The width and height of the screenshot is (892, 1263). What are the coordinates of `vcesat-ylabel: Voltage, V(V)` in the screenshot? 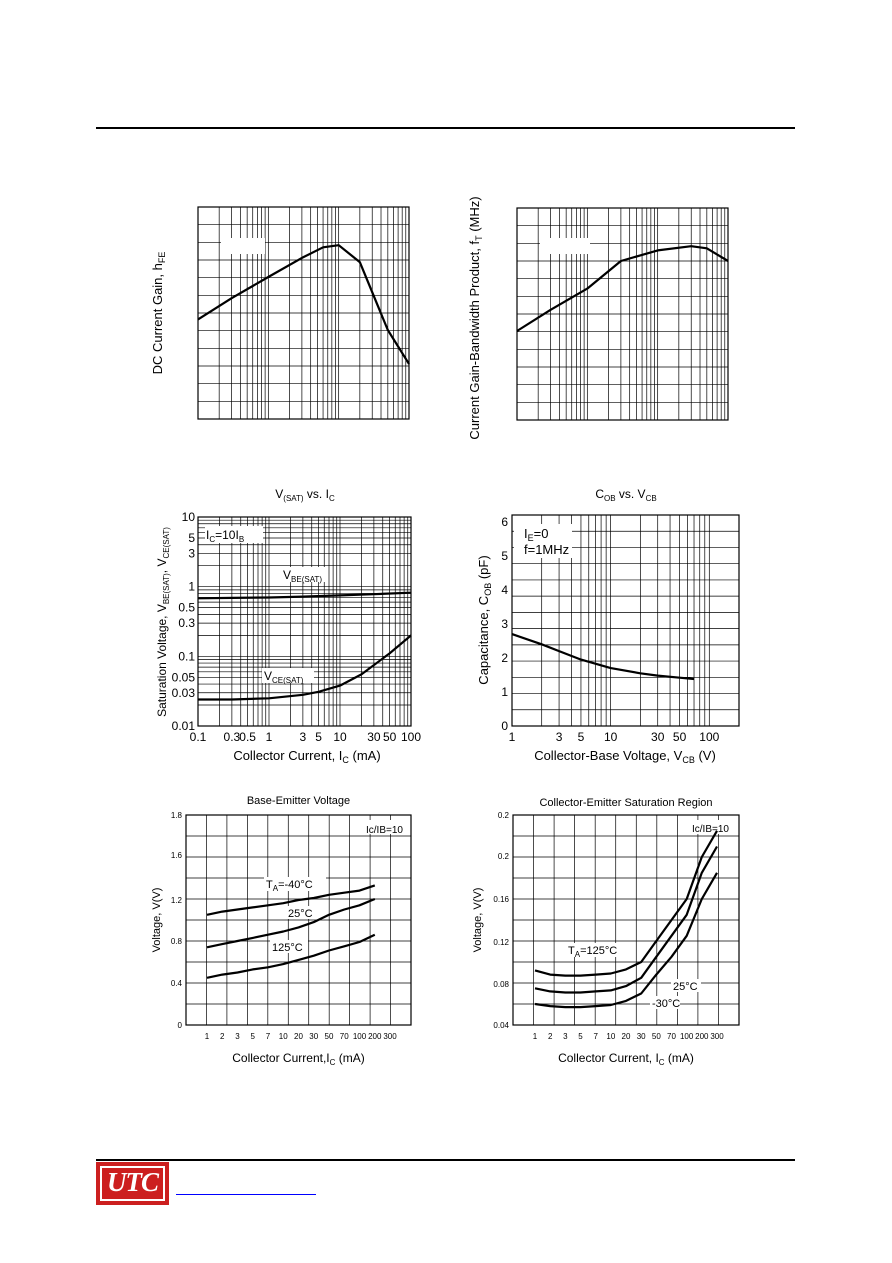 It's located at (478, 920).